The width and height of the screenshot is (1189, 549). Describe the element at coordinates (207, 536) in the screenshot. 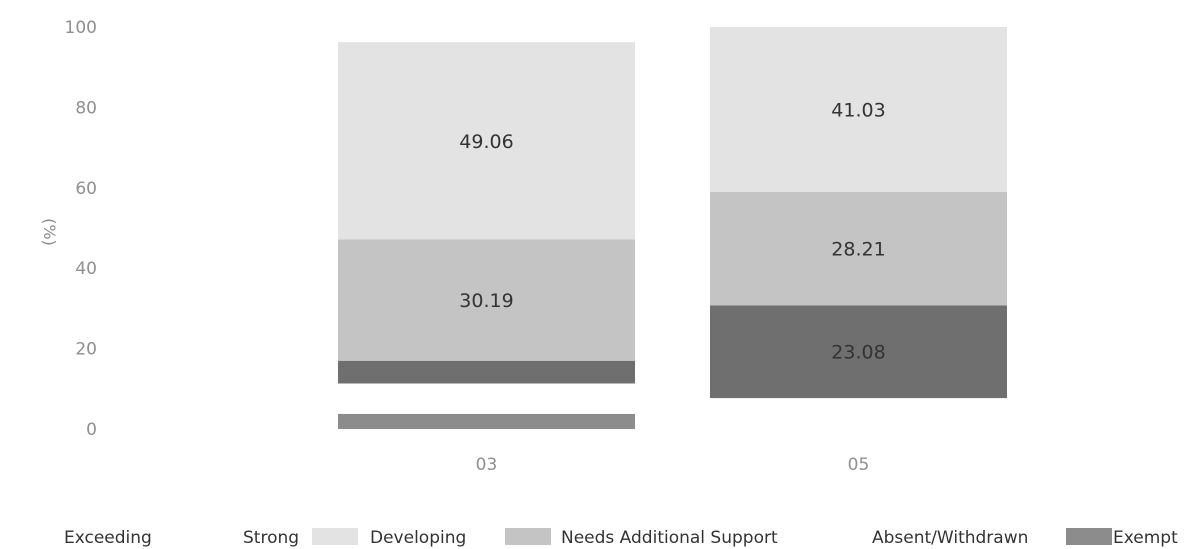

I see `legend-swatch-exceeding` at that location.